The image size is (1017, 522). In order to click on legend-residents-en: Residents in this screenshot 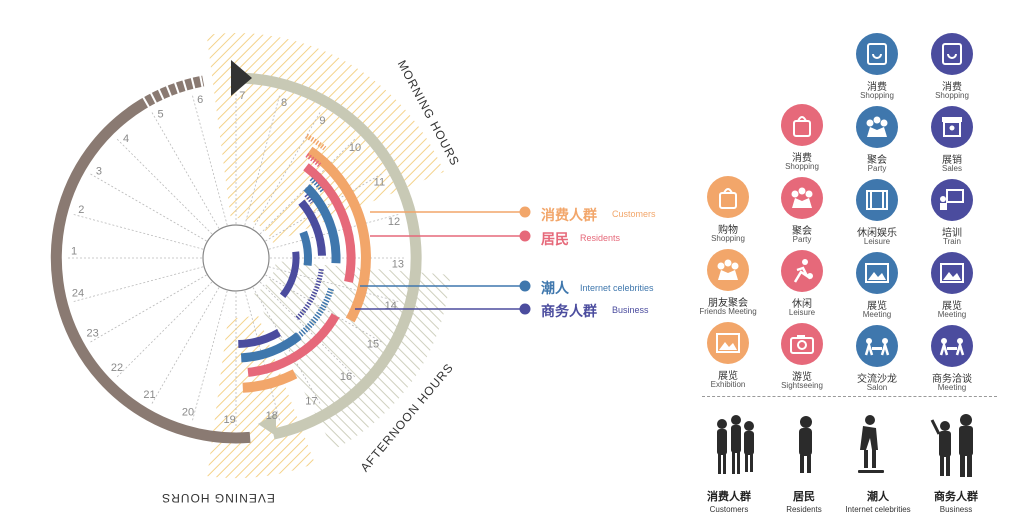, I will do `click(600, 238)`.